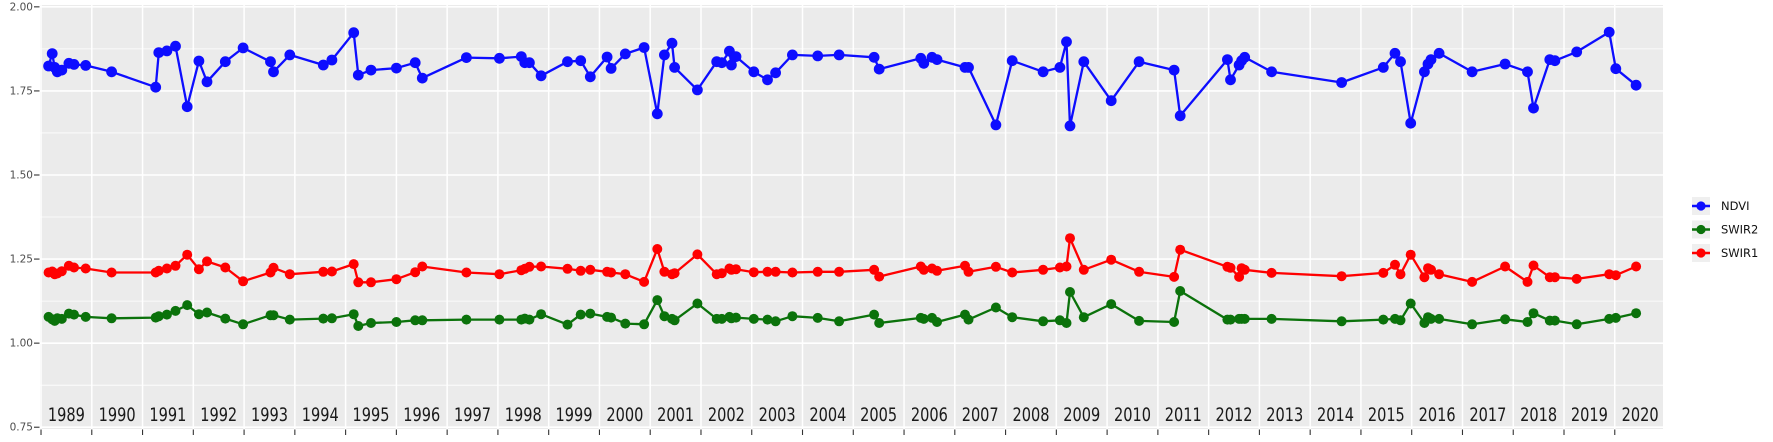 The width and height of the screenshot is (1773, 442). I want to click on x-axis-year-label: 2001, so click(675, 415).